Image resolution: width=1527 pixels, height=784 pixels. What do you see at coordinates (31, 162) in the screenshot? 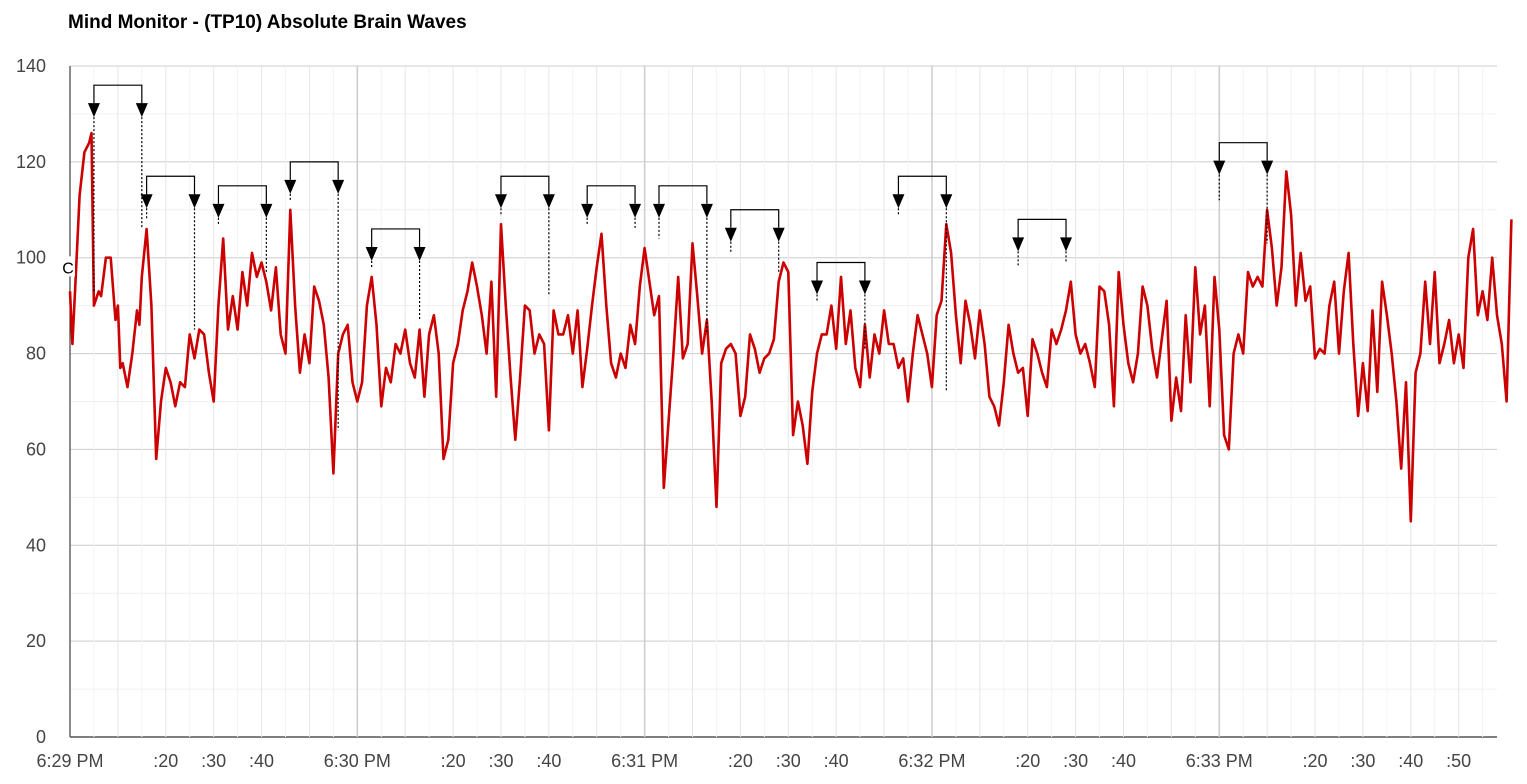
I see `y-tick-label: 120` at bounding box center [31, 162].